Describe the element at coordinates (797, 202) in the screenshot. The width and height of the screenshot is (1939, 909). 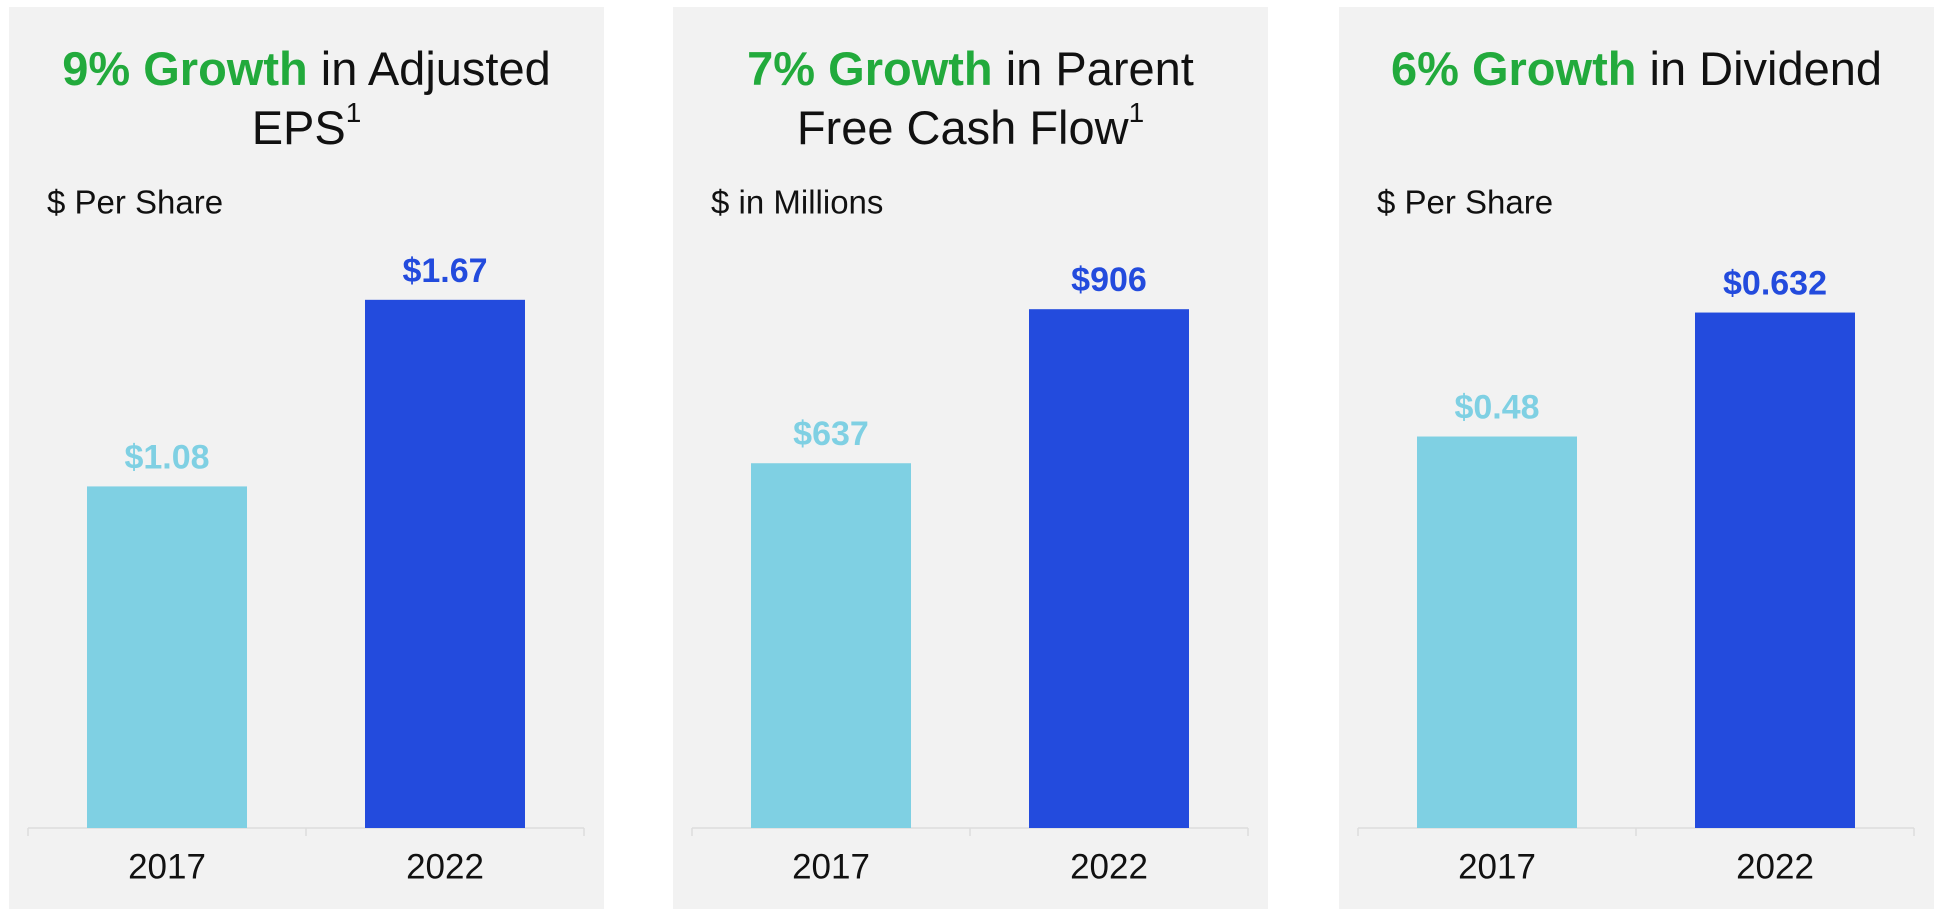
I see `chart-subtitle: $ in Millions` at that location.